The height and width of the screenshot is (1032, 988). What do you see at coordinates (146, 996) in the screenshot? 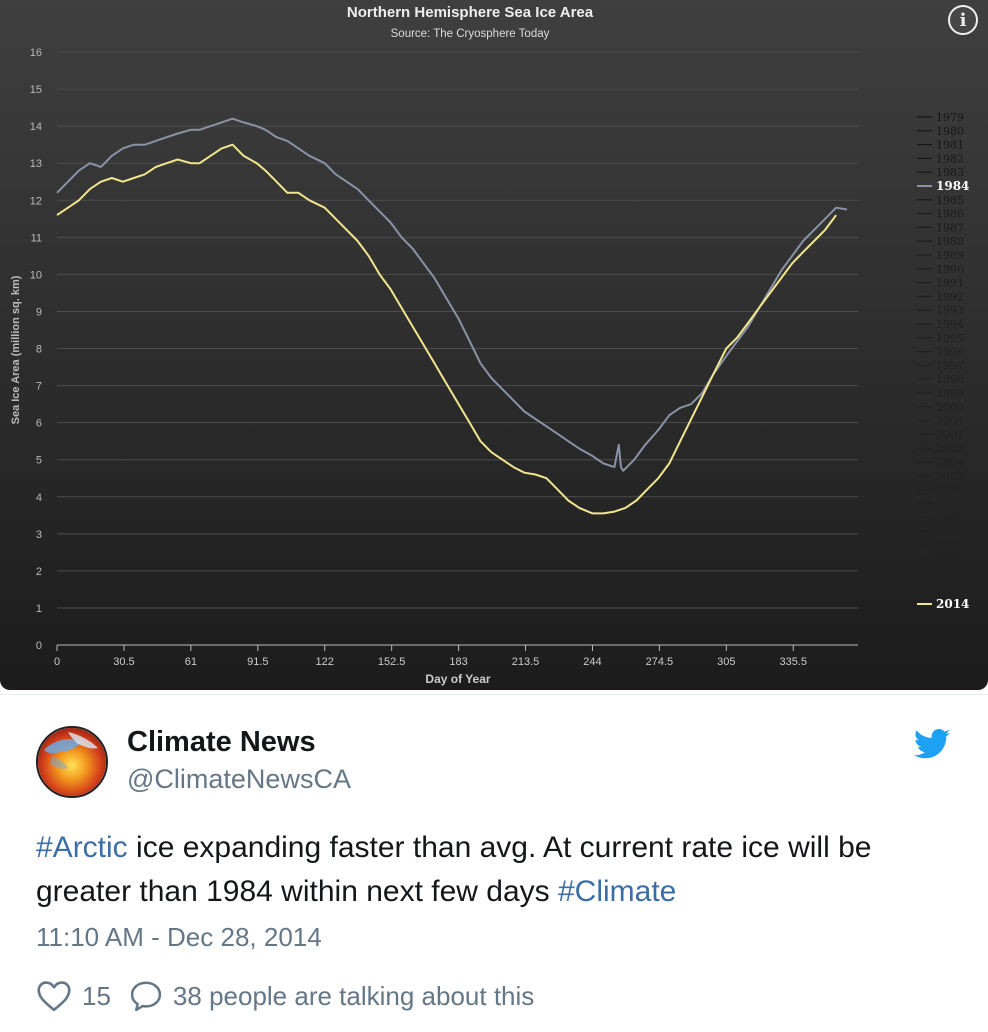
I see `speech-bubble-icon` at bounding box center [146, 996].